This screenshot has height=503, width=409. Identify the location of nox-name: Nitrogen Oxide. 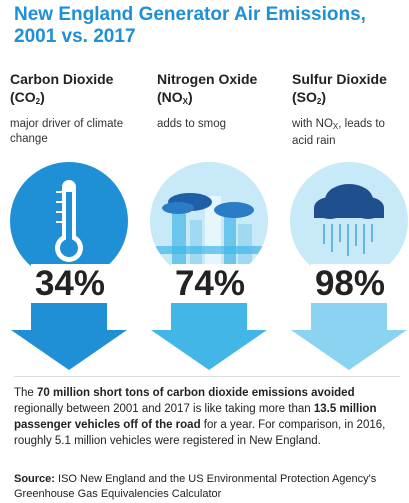
(207, 79).